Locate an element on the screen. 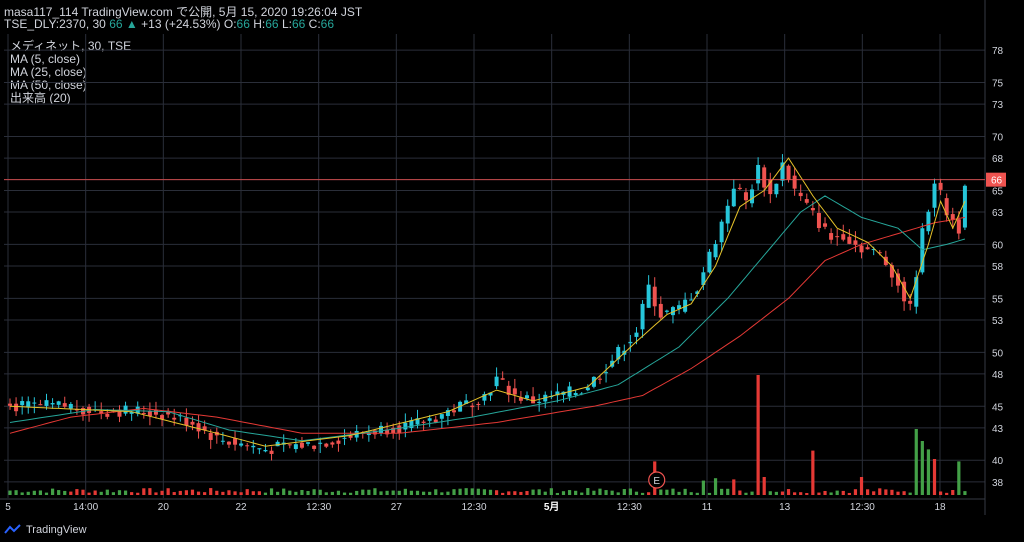 This screenshot has height=542, width=1024. y-tick-label: 63 is located at coordinates (998, 213).